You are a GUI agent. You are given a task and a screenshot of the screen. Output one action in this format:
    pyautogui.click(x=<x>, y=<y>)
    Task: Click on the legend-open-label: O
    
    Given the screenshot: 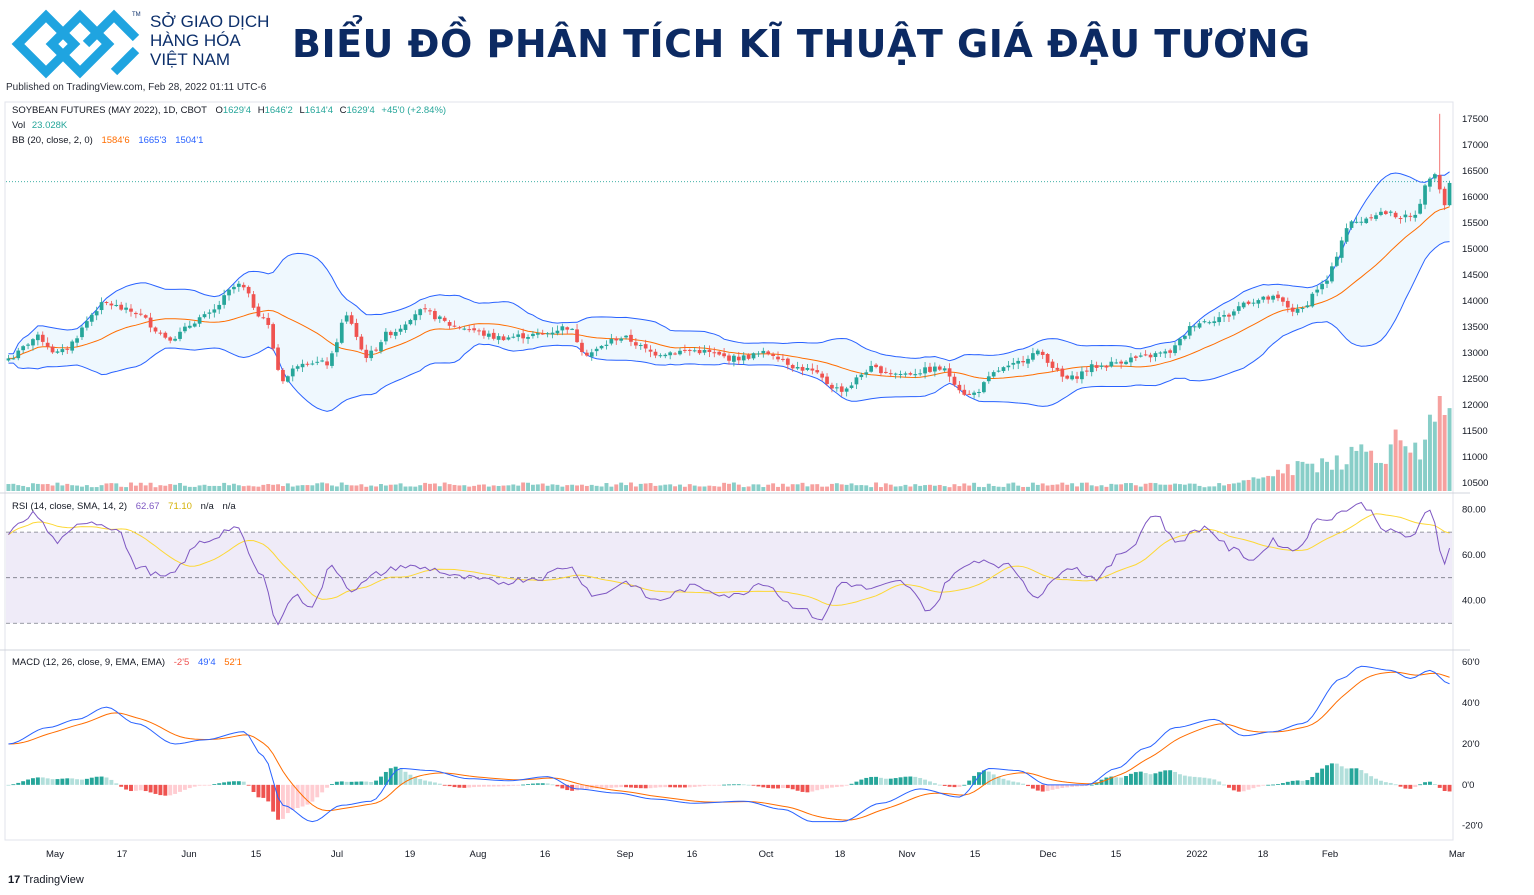 What is the action you would take?
    pyautogui.click(x=218, y=110)
    